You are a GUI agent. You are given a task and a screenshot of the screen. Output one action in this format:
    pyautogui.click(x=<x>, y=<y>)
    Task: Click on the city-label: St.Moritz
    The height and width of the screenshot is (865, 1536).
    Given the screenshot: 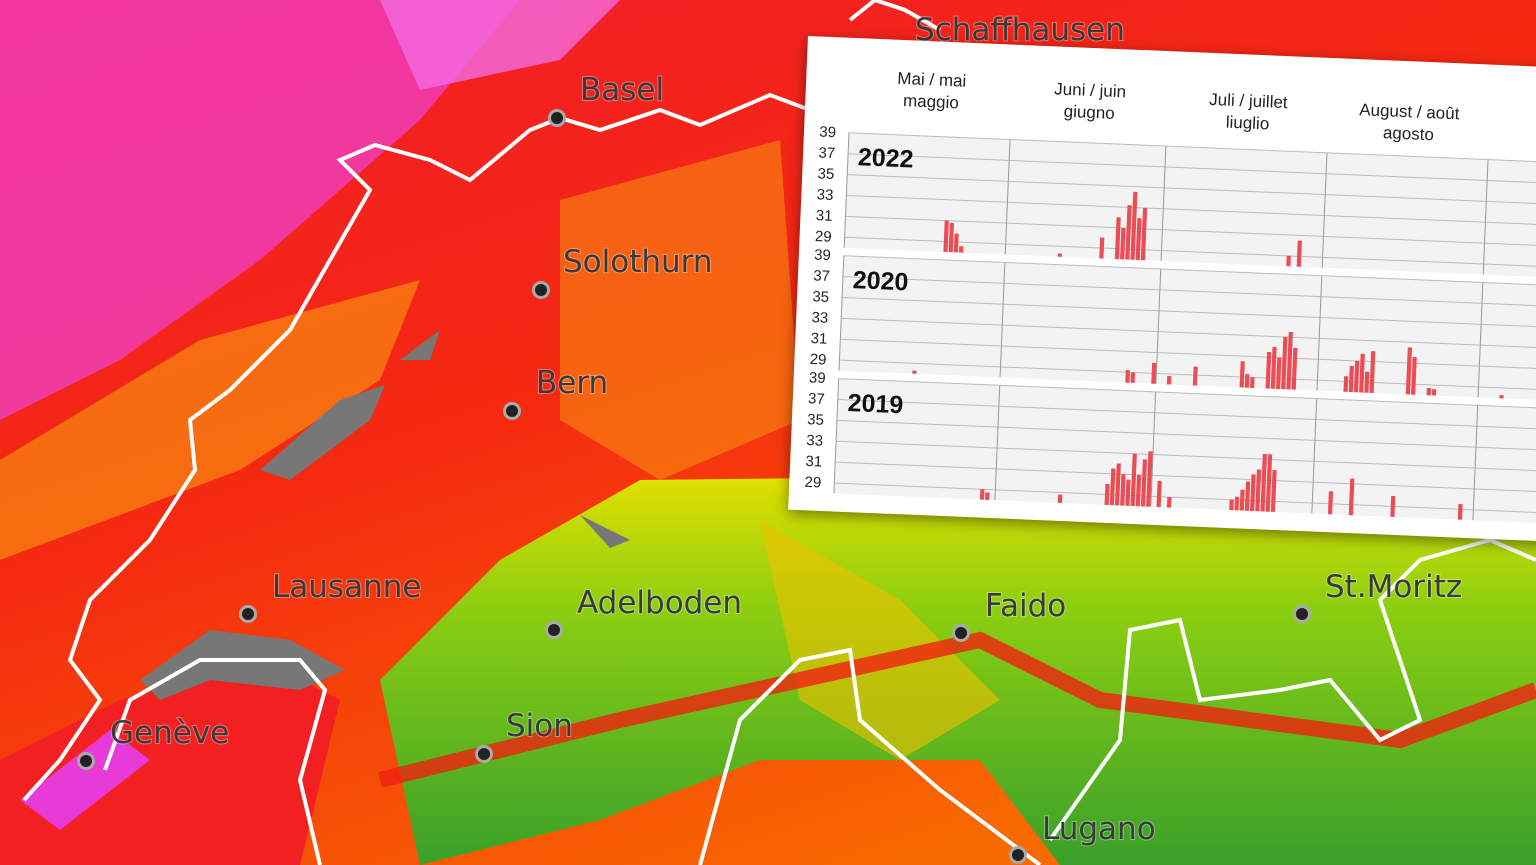 What is the action you would take?
    pyautogui.click(x=1393, y=587)
    